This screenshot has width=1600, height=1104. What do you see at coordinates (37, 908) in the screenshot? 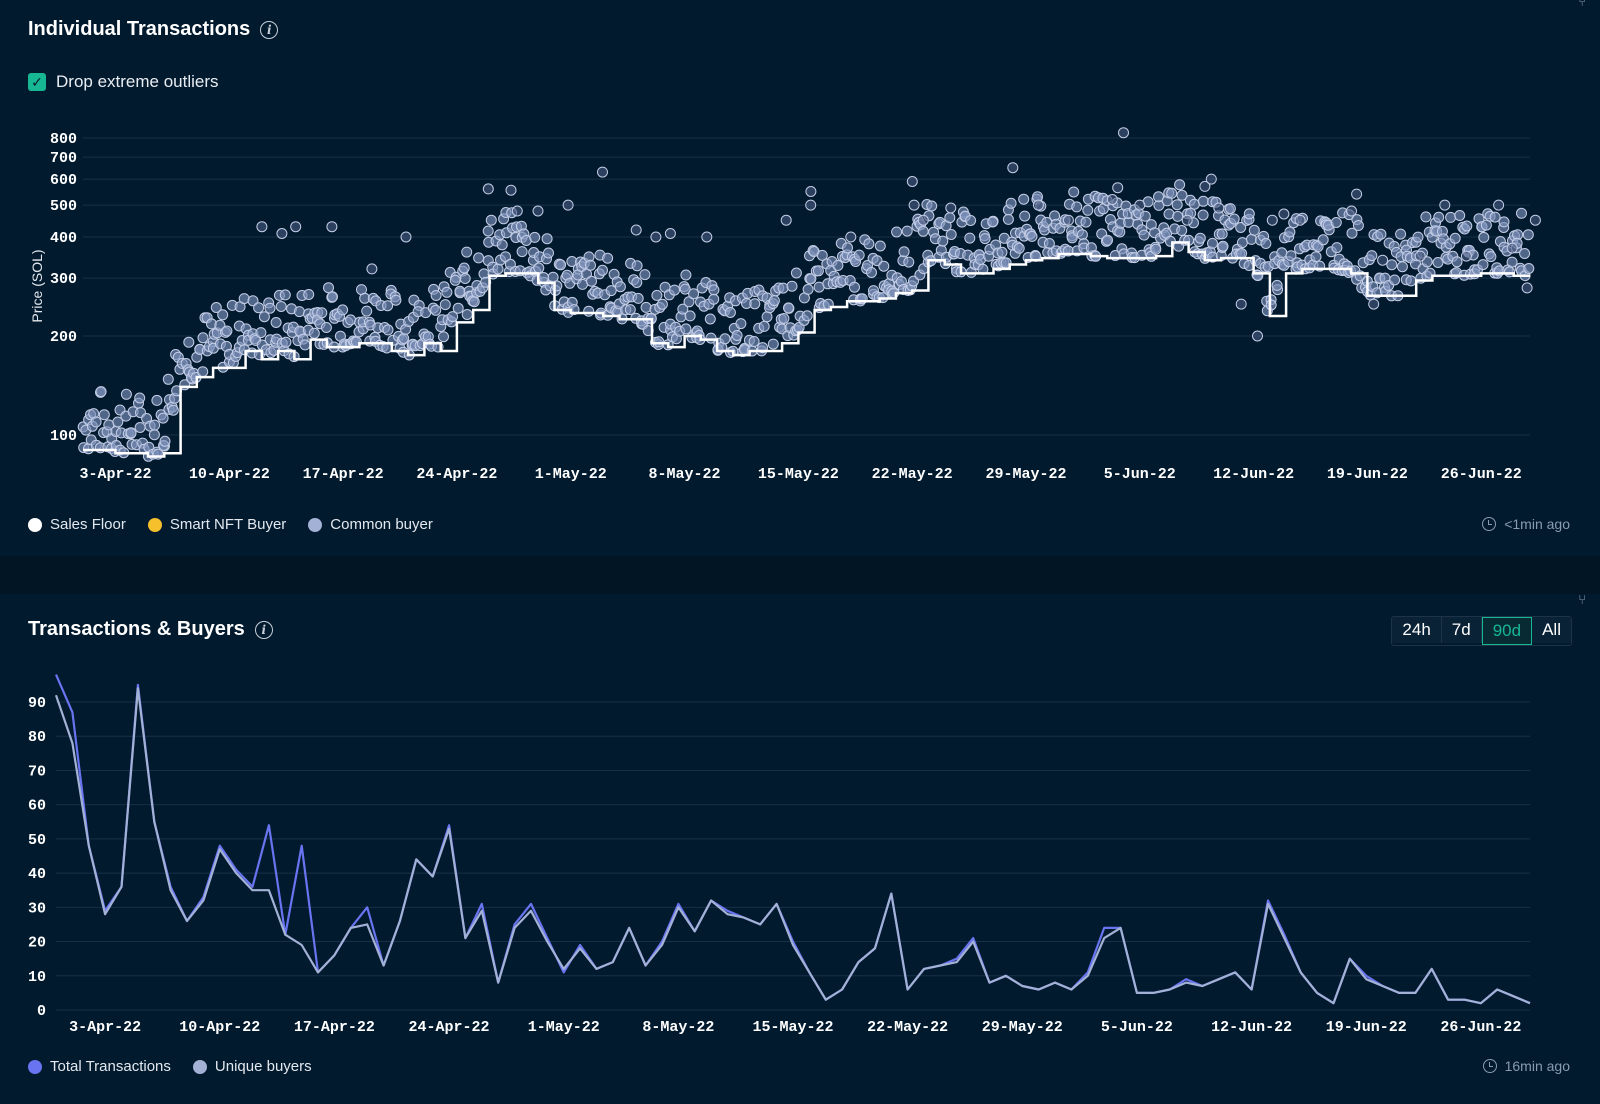
I see `y-tick-label: 30` at bounding box center [37, 908].